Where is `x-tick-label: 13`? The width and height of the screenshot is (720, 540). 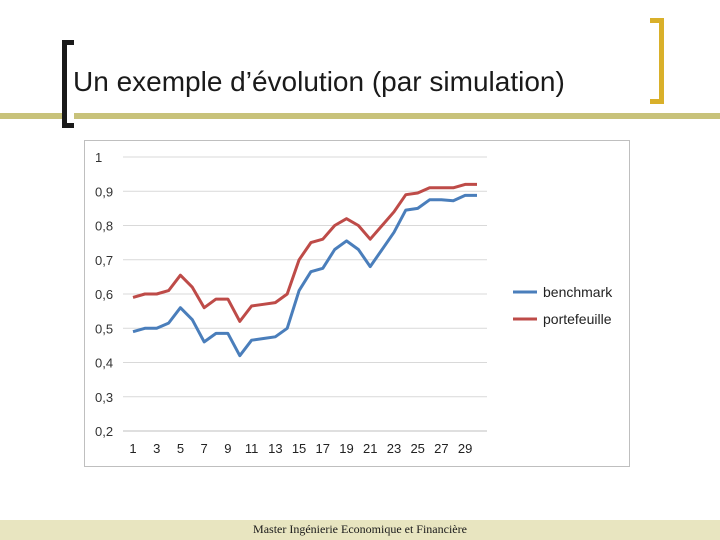
x-tick-label: 13 is located at coordinates (275, 448).